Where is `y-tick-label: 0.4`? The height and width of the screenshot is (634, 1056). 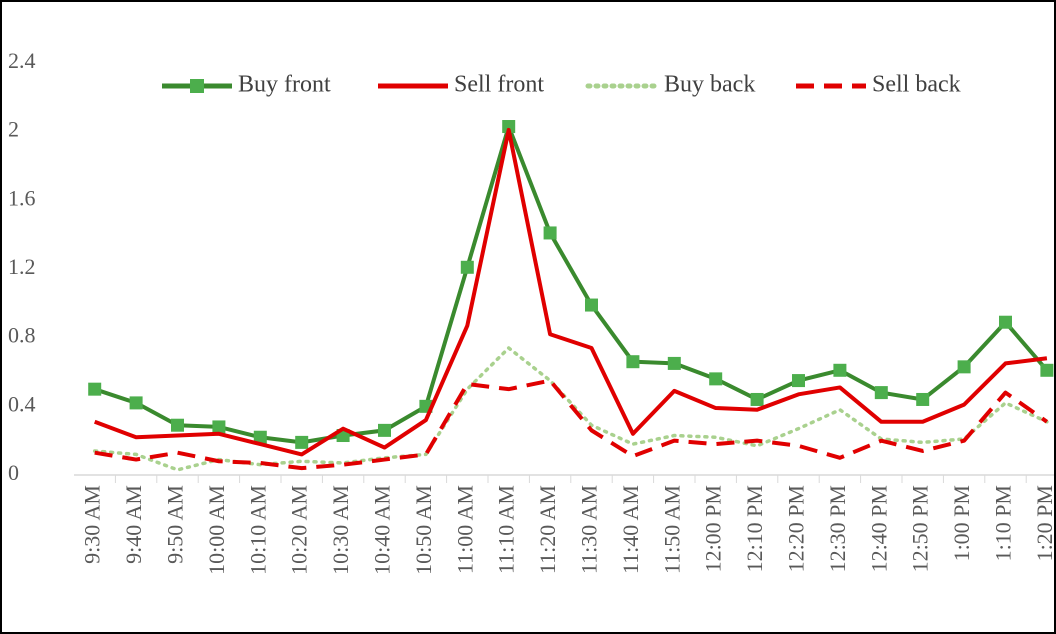
y-tick-label: 0.4 is located at coordinates (22, 403).